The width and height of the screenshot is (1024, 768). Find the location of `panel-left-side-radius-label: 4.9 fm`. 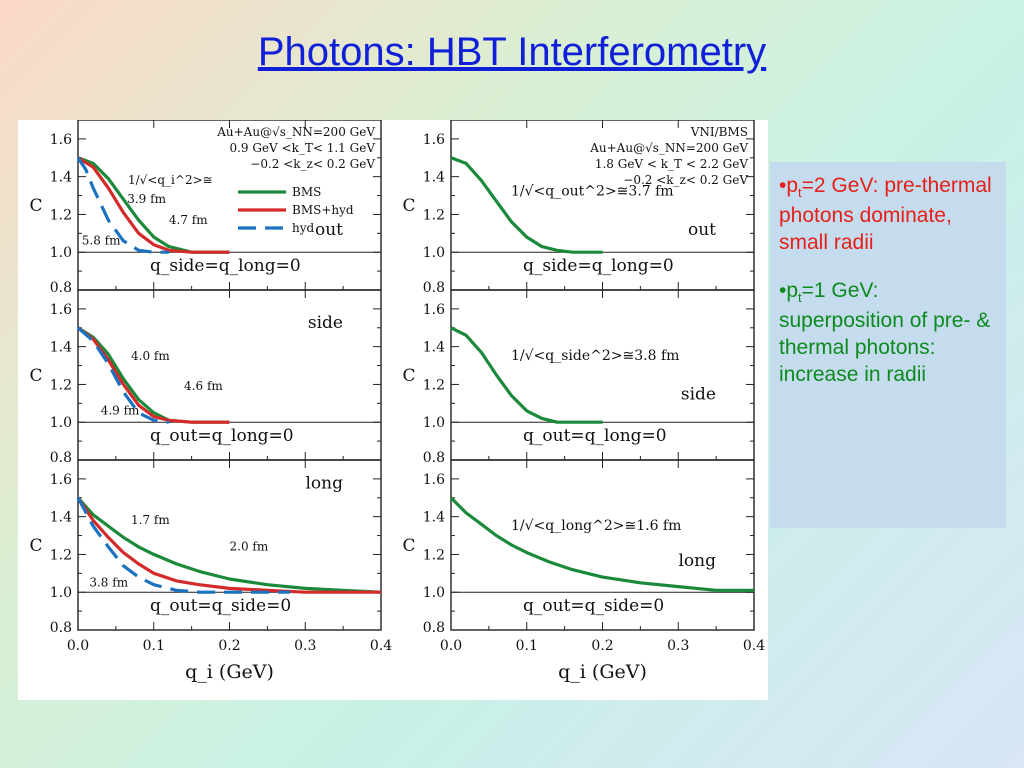

panel-left-side-radius-label: 4.9 fm is located at coordinates (120, 411).